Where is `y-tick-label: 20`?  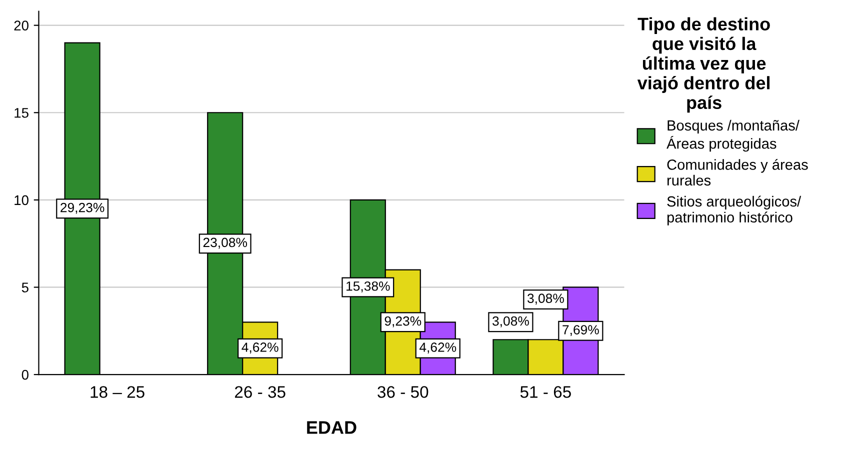 y-tick-label: 20 is located at coordinates (21, 25).